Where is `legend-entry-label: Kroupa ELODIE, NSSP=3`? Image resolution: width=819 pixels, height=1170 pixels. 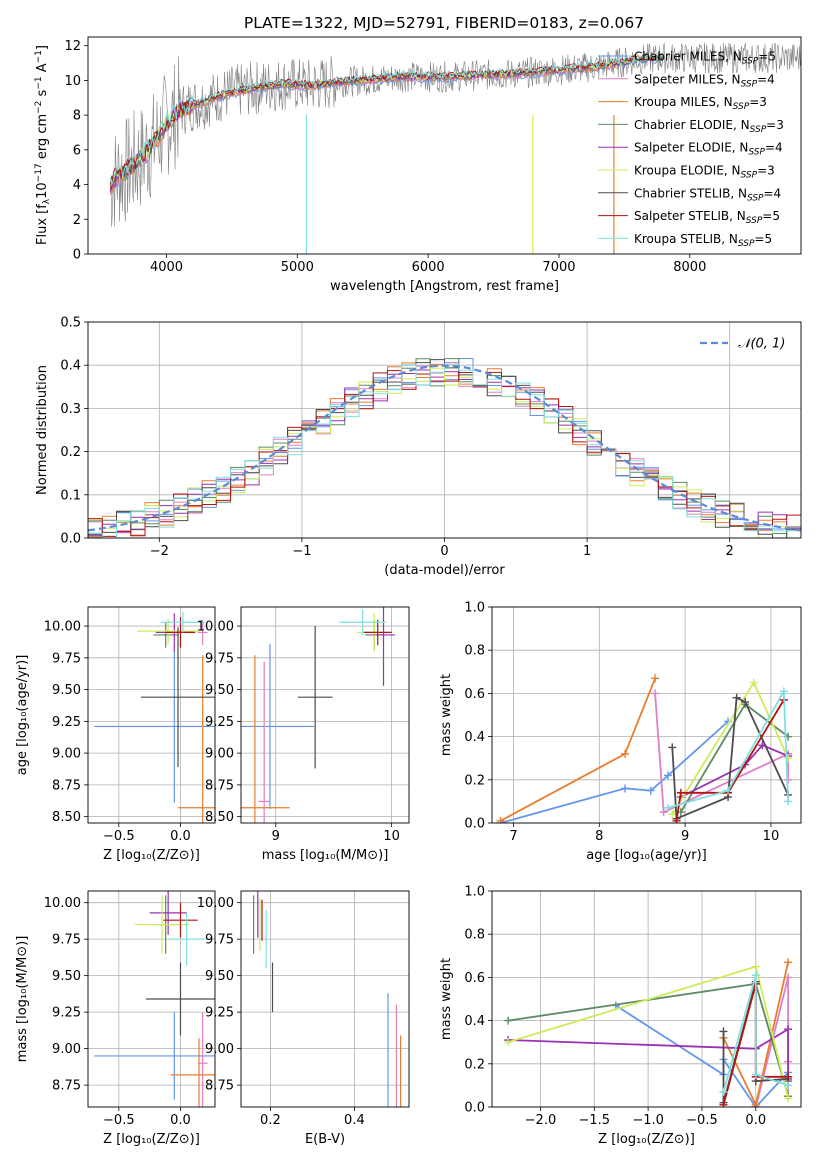 legend-entry-label: Kroupa ELODIE, NSSP=3 is located at coordinates (704, 172).